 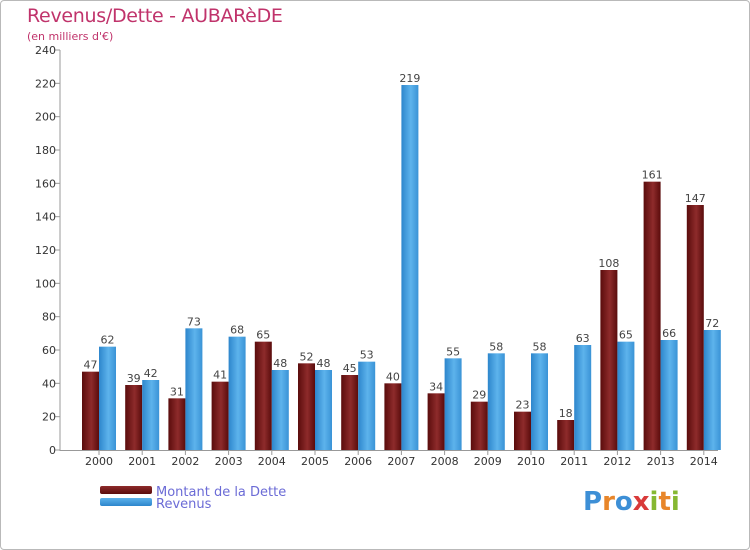 What do you see at coordinates (45, 250) in the screenshot?
I see `y-tick-label: 120` at bounding box center [45, 250].